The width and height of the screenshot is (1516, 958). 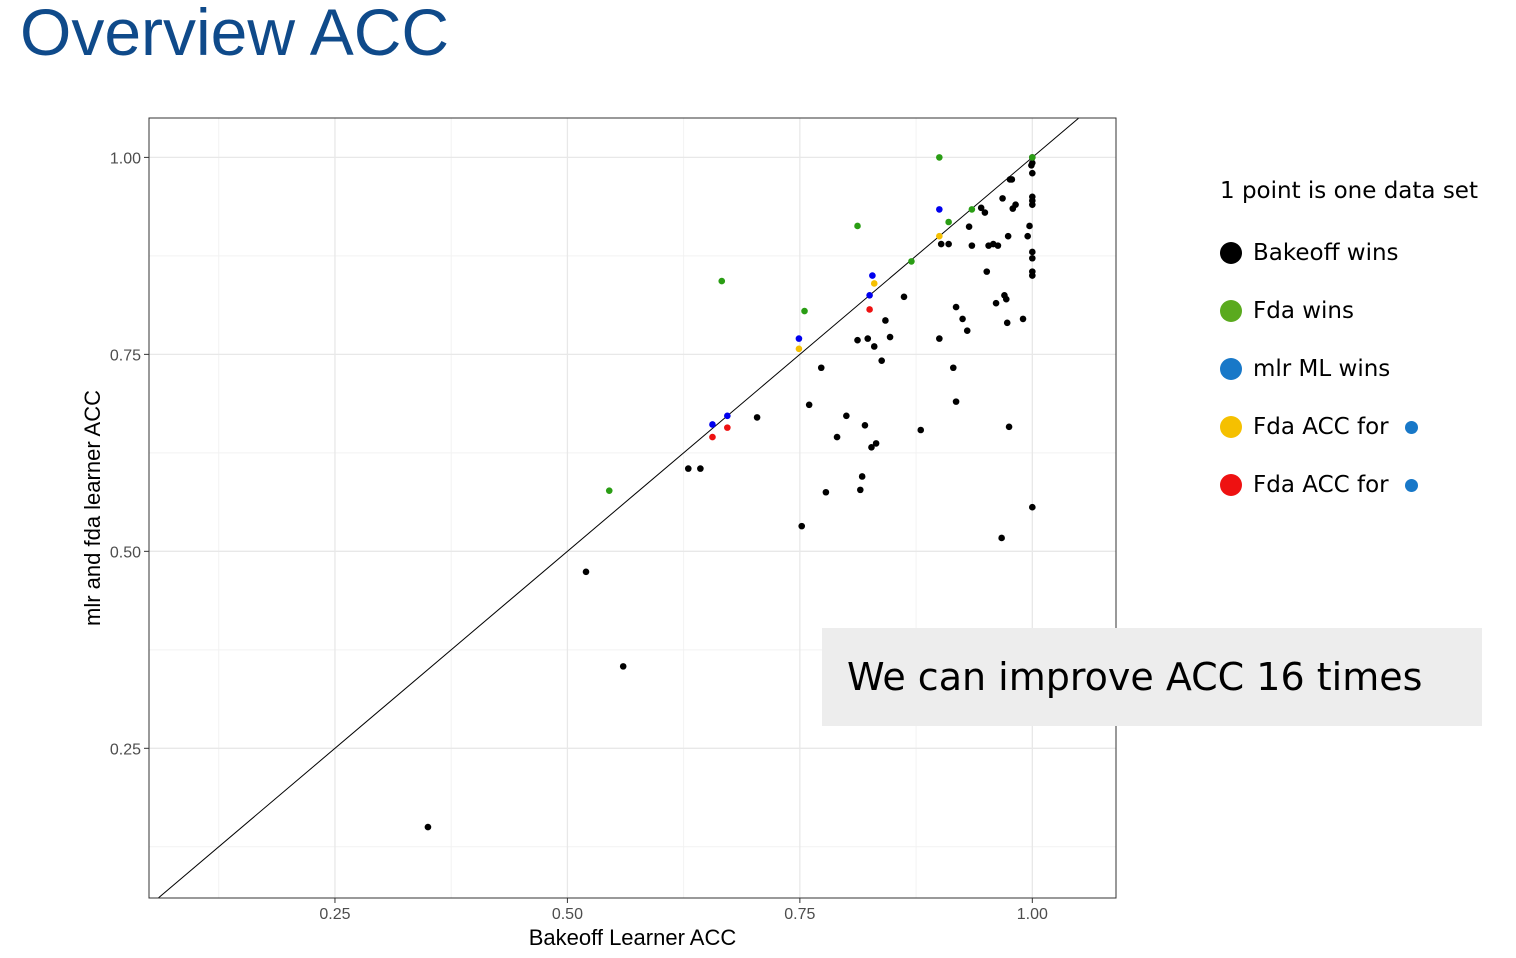 What do you see at coordinates (1349, 191) in the screenshot?
I see `legend-title: 1 point is one data set` at bounding box center [1349, 191].